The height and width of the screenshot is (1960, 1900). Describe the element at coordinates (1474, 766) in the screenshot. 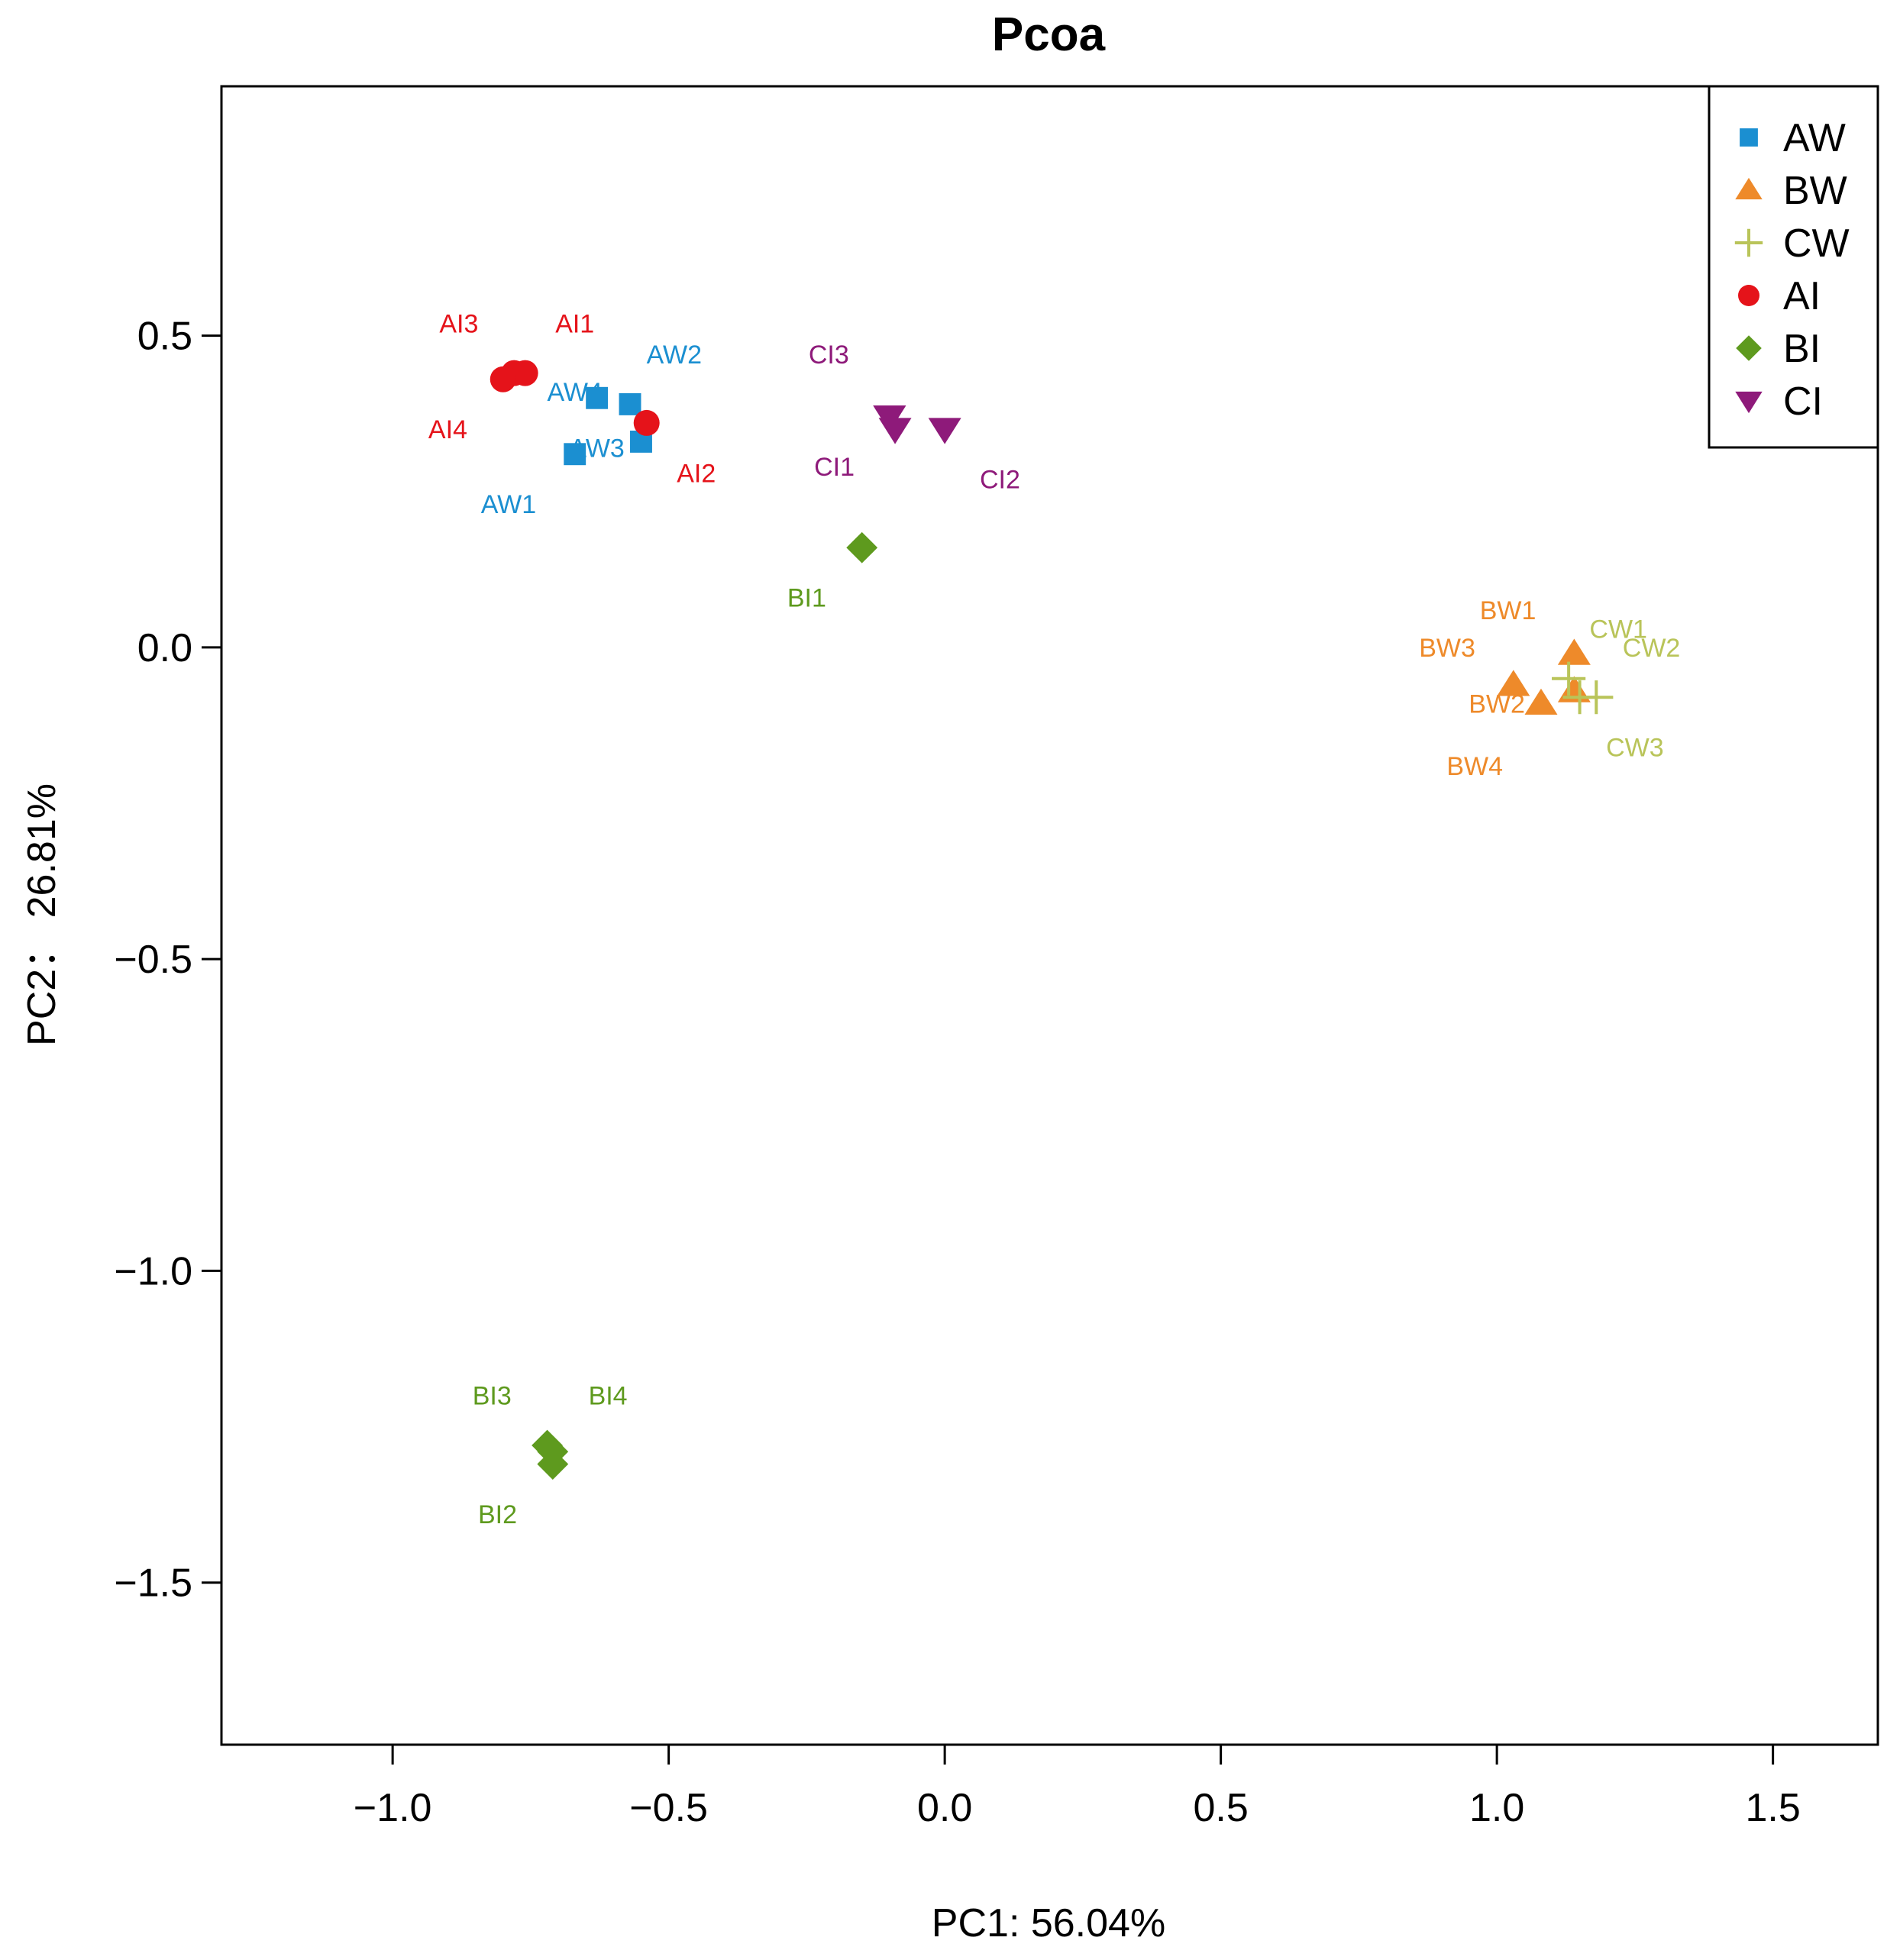

I see `point-label: BW4` at that location.